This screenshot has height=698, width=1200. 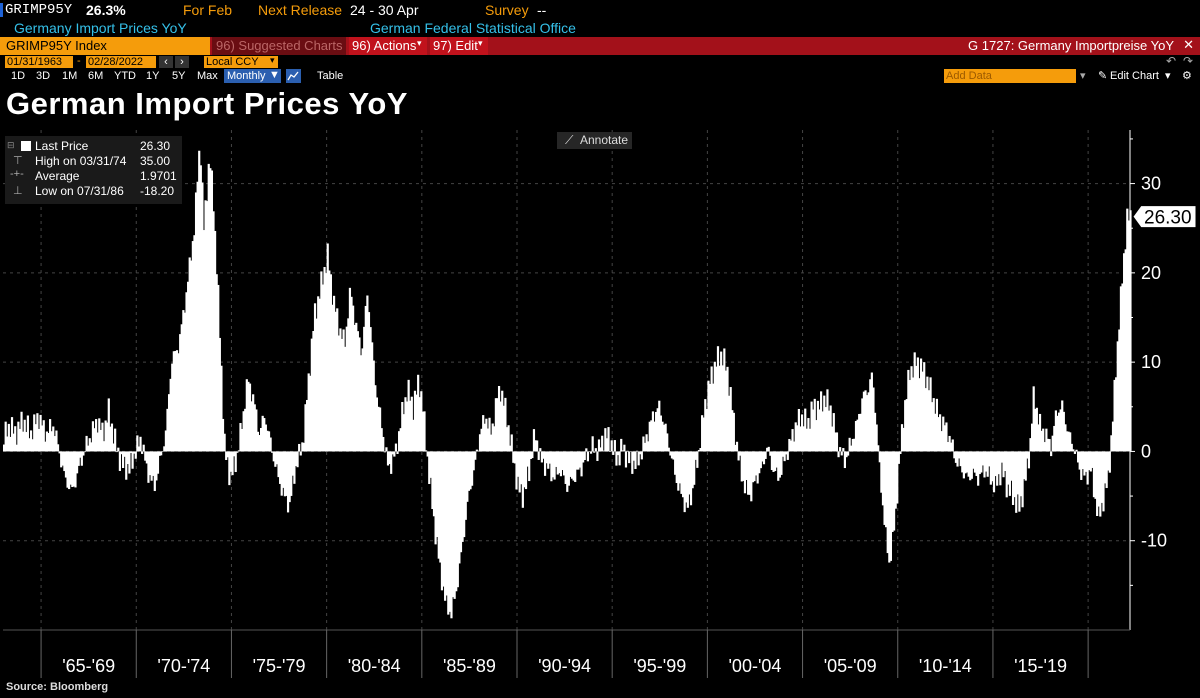 What do you see at coordinates (182, 62) in the screenshot?
I see `next-range-icon: ›` at bounding box center [182, 62].